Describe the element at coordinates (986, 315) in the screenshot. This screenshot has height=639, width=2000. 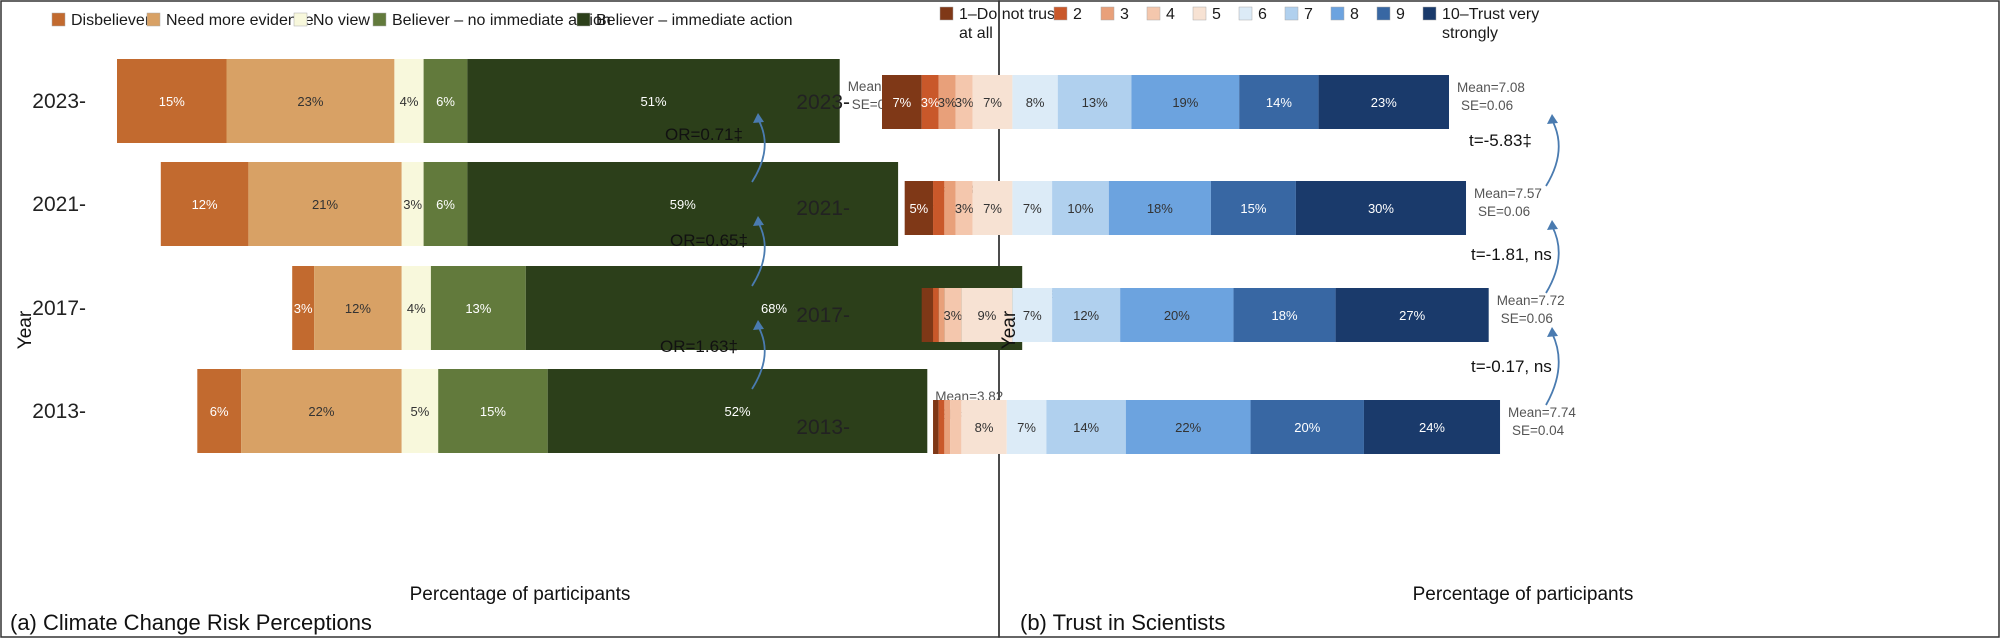
I see `bar-value-label: 9%` at that location.